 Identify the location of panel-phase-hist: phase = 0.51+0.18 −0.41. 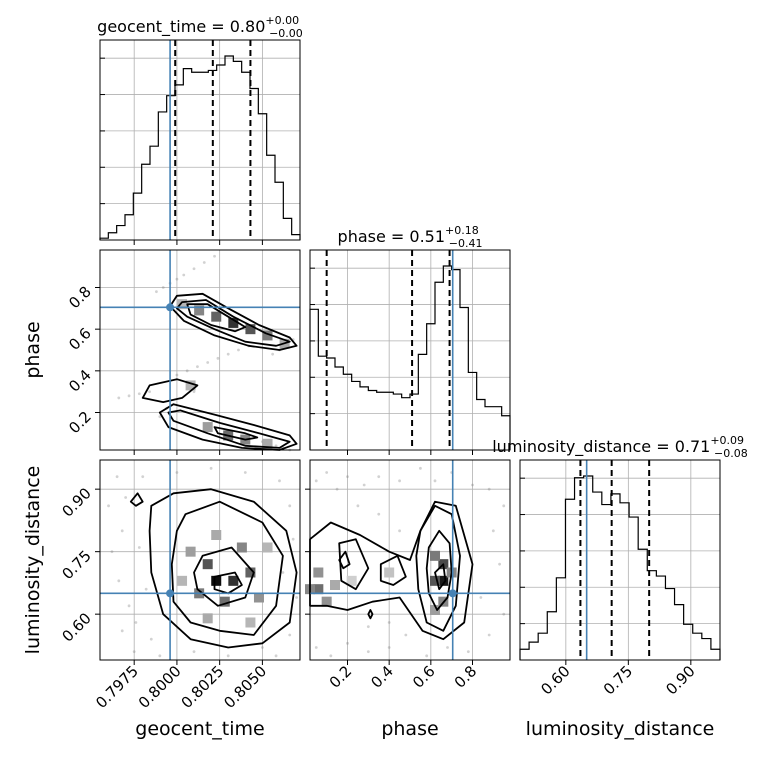
(410, 337).